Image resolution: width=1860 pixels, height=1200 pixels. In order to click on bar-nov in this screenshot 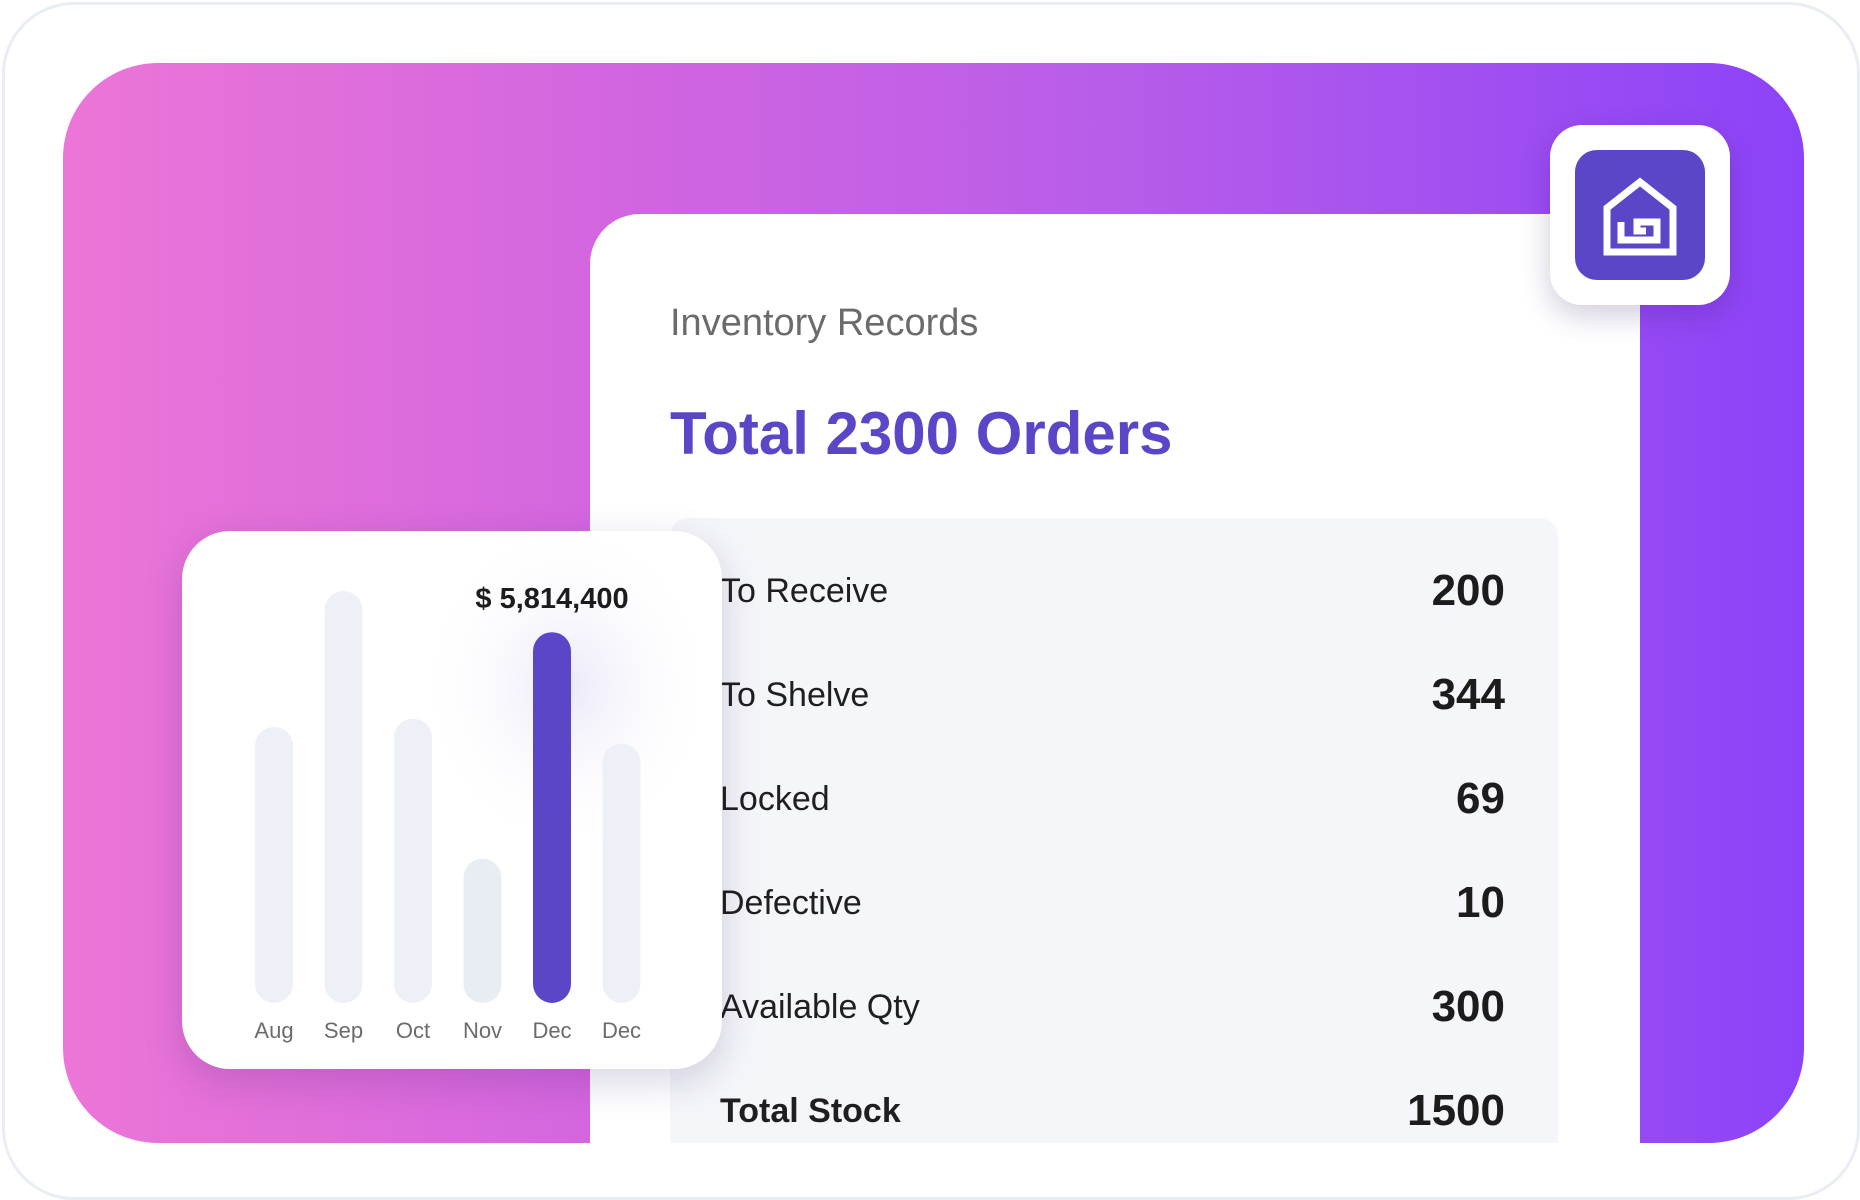, I will do `click(482, 930)`.